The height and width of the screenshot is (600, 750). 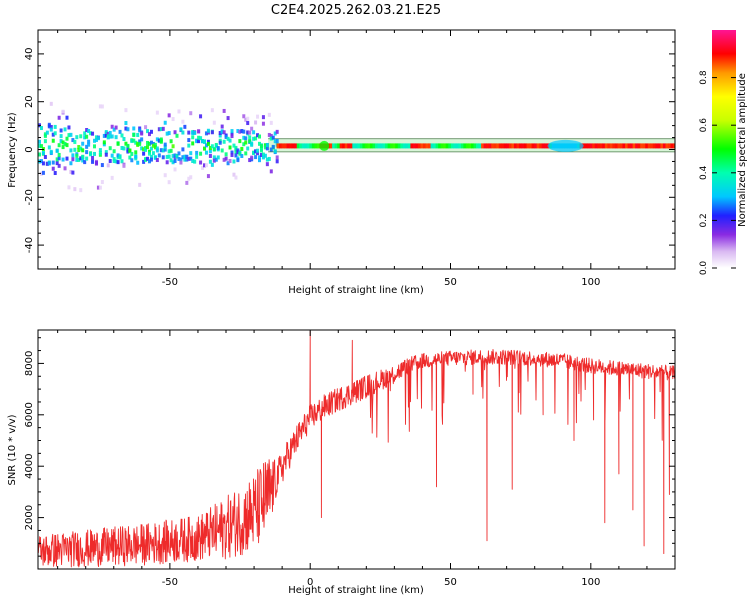 What do you see at coordinates (450, 282) in the screenshot?
I see `spec-xtick-label: 50` at bounding box center [450, 282].